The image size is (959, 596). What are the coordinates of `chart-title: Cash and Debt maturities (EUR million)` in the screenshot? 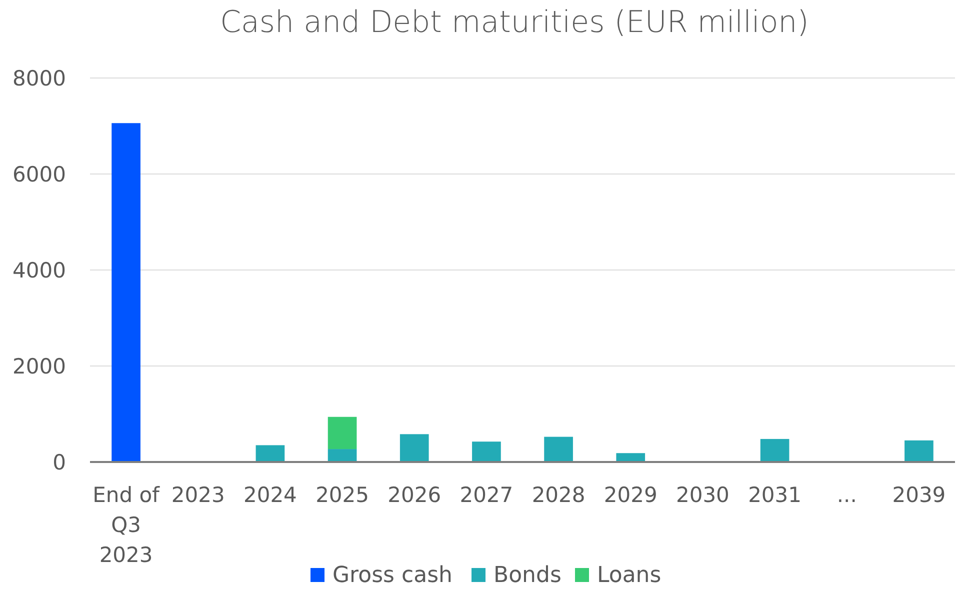 It's located at (514, 22).